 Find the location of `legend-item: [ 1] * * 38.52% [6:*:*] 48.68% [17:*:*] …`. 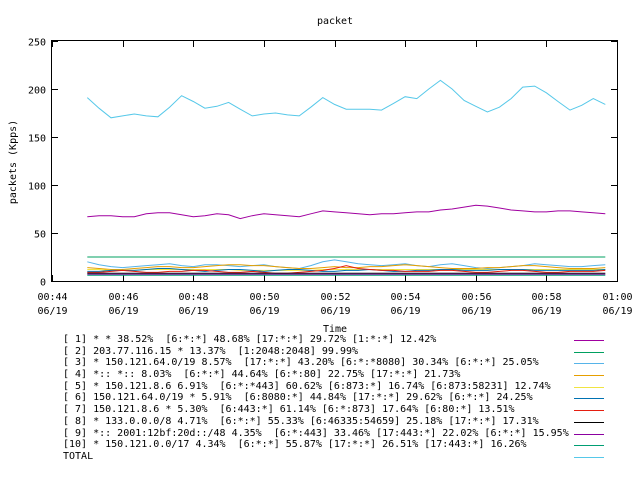

legend-item: [ 1] * * 38.52% [6:*:*] 48.68% [17:*:*] … is located at coordinates (343, 340).